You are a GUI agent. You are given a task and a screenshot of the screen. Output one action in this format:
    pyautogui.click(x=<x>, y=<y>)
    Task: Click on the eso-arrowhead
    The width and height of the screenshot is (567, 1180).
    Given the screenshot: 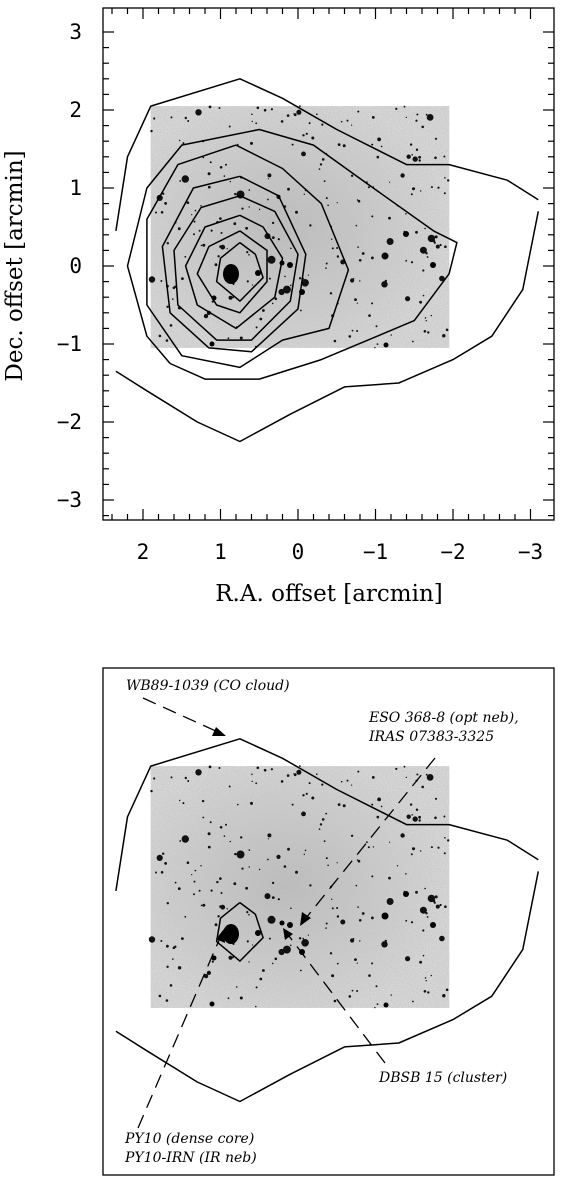 What is the action you would take?
    pyautogui.click(x=305, y=919)
    